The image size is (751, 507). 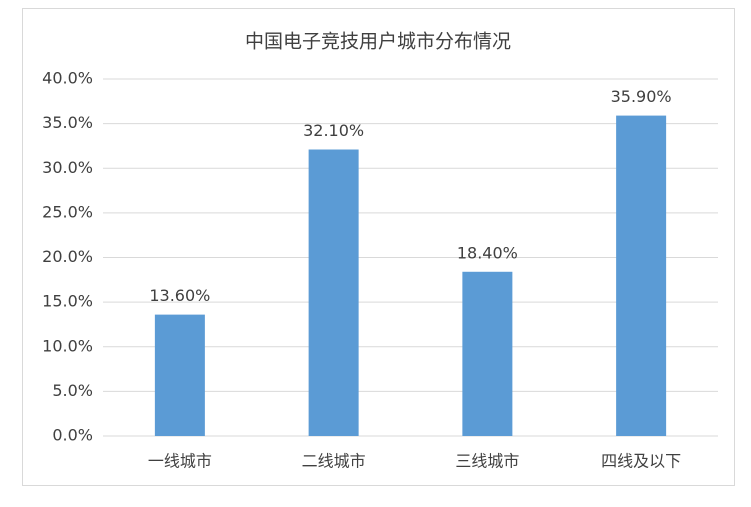 What do you see at coordinates (378, 42) in the screenshot?
I see `chart-title: 中国电子竞技用户城市分布情况` at bounding box center [378, 42].